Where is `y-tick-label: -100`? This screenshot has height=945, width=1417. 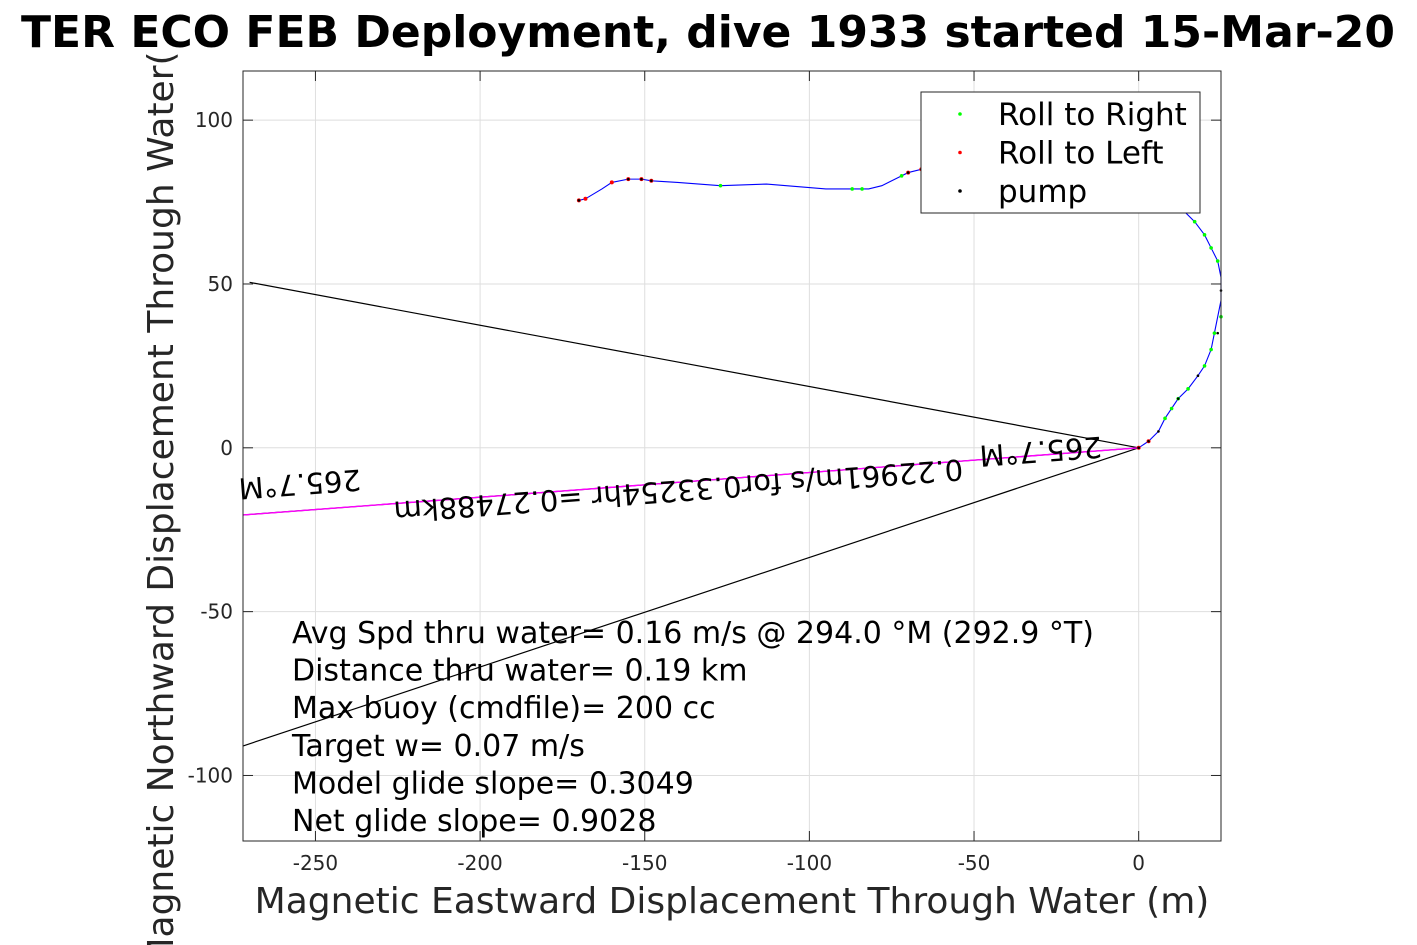
y-tick-label: -100 is located at coordinates (210, 775).